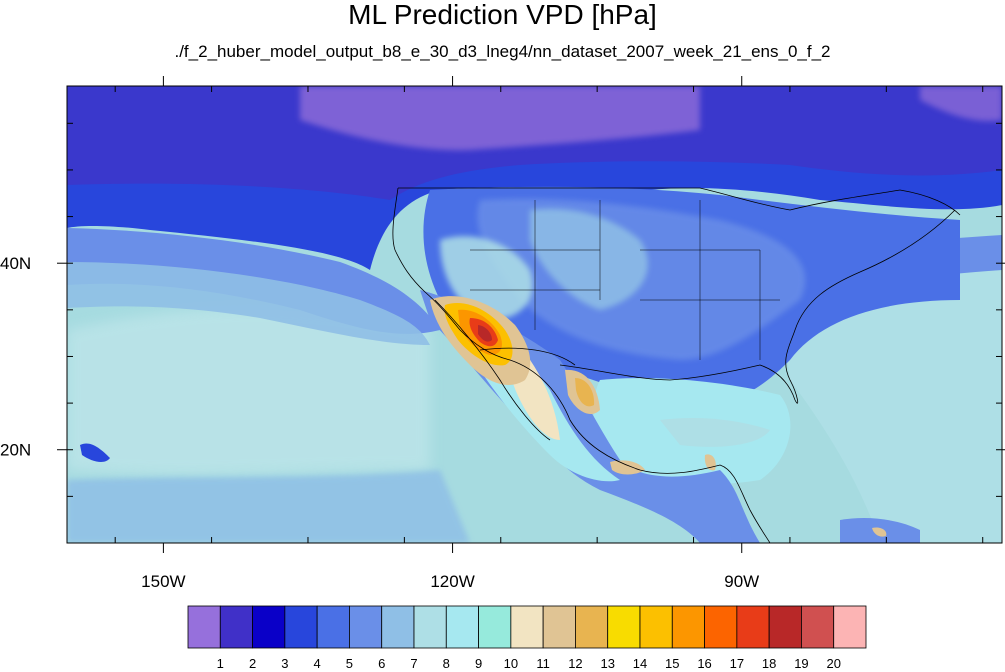  Describe the element at coordinates (163, 581) in the screenshot. I see `x-tick-label: 150W` at that location.